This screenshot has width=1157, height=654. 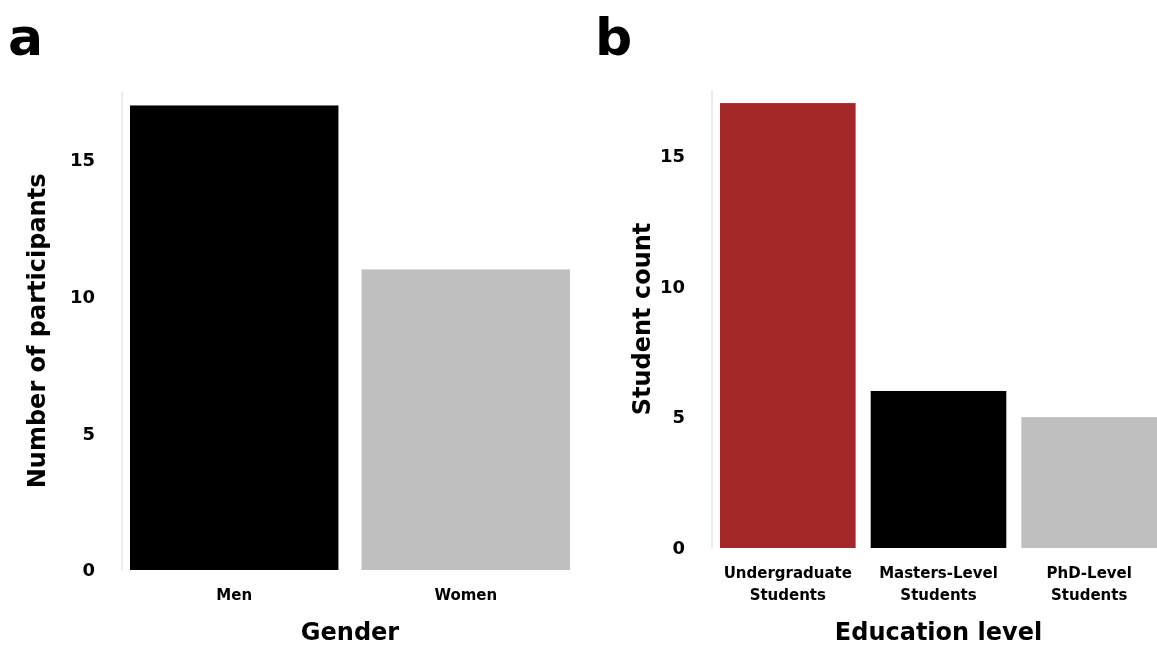 What do you see at coordinates (234, 595) in the screenshot?
I see `x-tick-label: Men` at bounding box center [234, 595].